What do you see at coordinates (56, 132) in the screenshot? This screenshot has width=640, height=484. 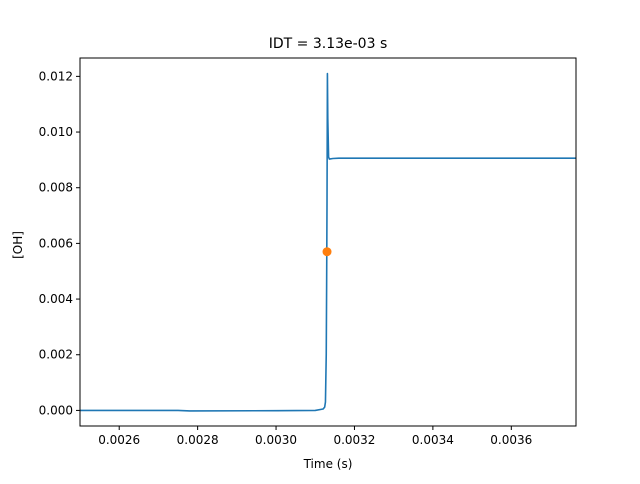 I see `y-tick-label: 0.010` at bounding box center [56, 132].